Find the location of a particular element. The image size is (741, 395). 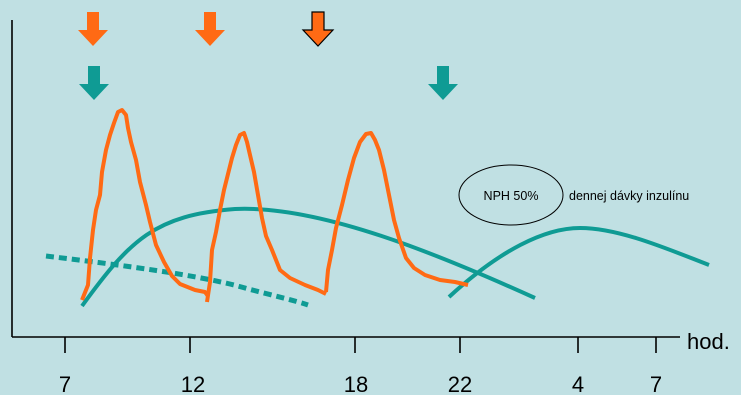

nph-label-ellipse is located at coordinates (511, 195).